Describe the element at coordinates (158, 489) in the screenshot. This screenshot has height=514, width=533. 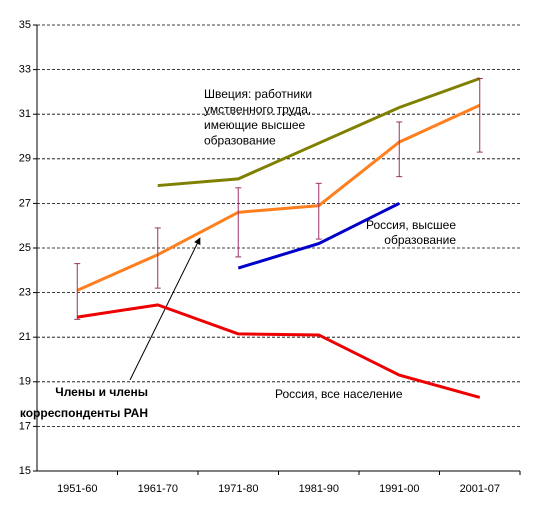
I see `x-tick-label: 1961-70` at that location.